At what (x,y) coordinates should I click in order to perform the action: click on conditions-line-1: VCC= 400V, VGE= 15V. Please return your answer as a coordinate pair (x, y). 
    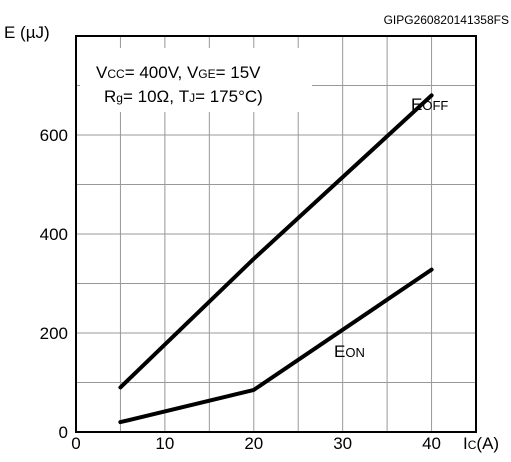
    Looking at the image, I should click on (178, 72).